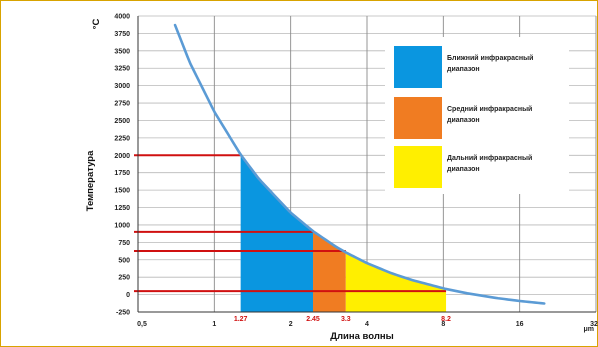 This screenshot has height=347, width=598. I want to click on y-tick-label: 3750, so click(122, 34).